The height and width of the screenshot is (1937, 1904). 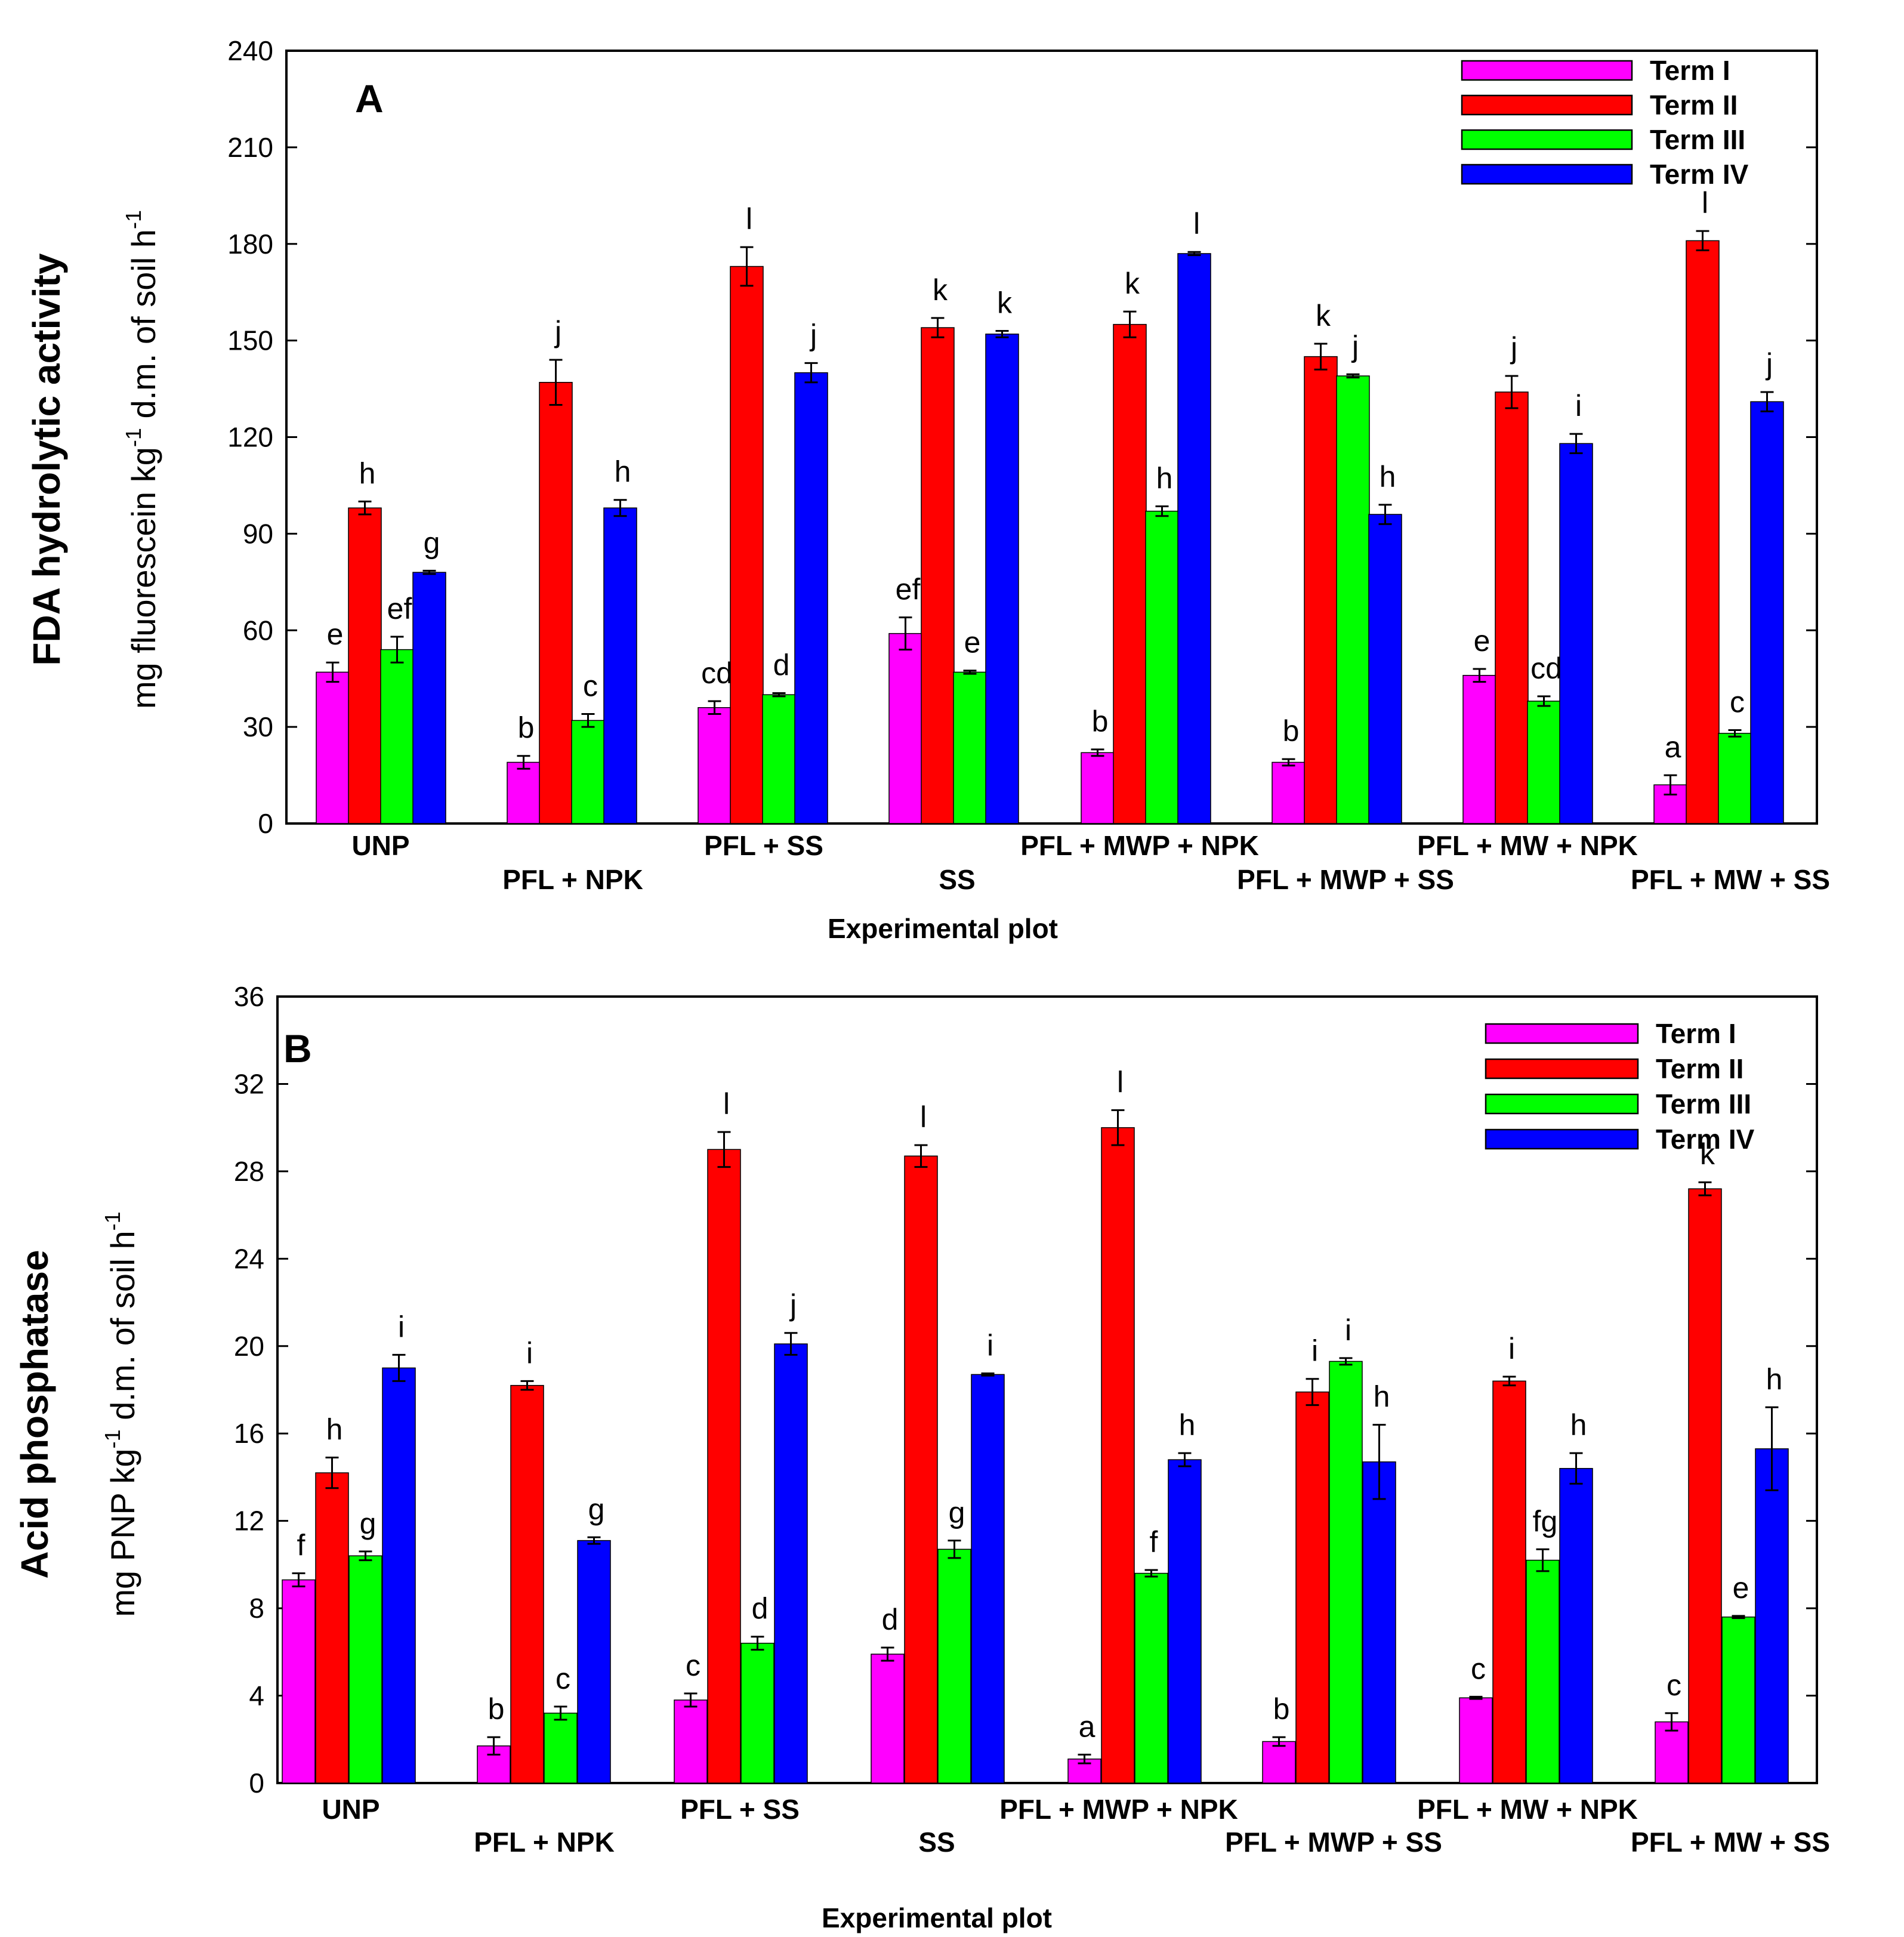 What do you see at coordinates (250, 244) in the screenshot?
I see `y-tick-label: 180` at bounding box center [250, 244].